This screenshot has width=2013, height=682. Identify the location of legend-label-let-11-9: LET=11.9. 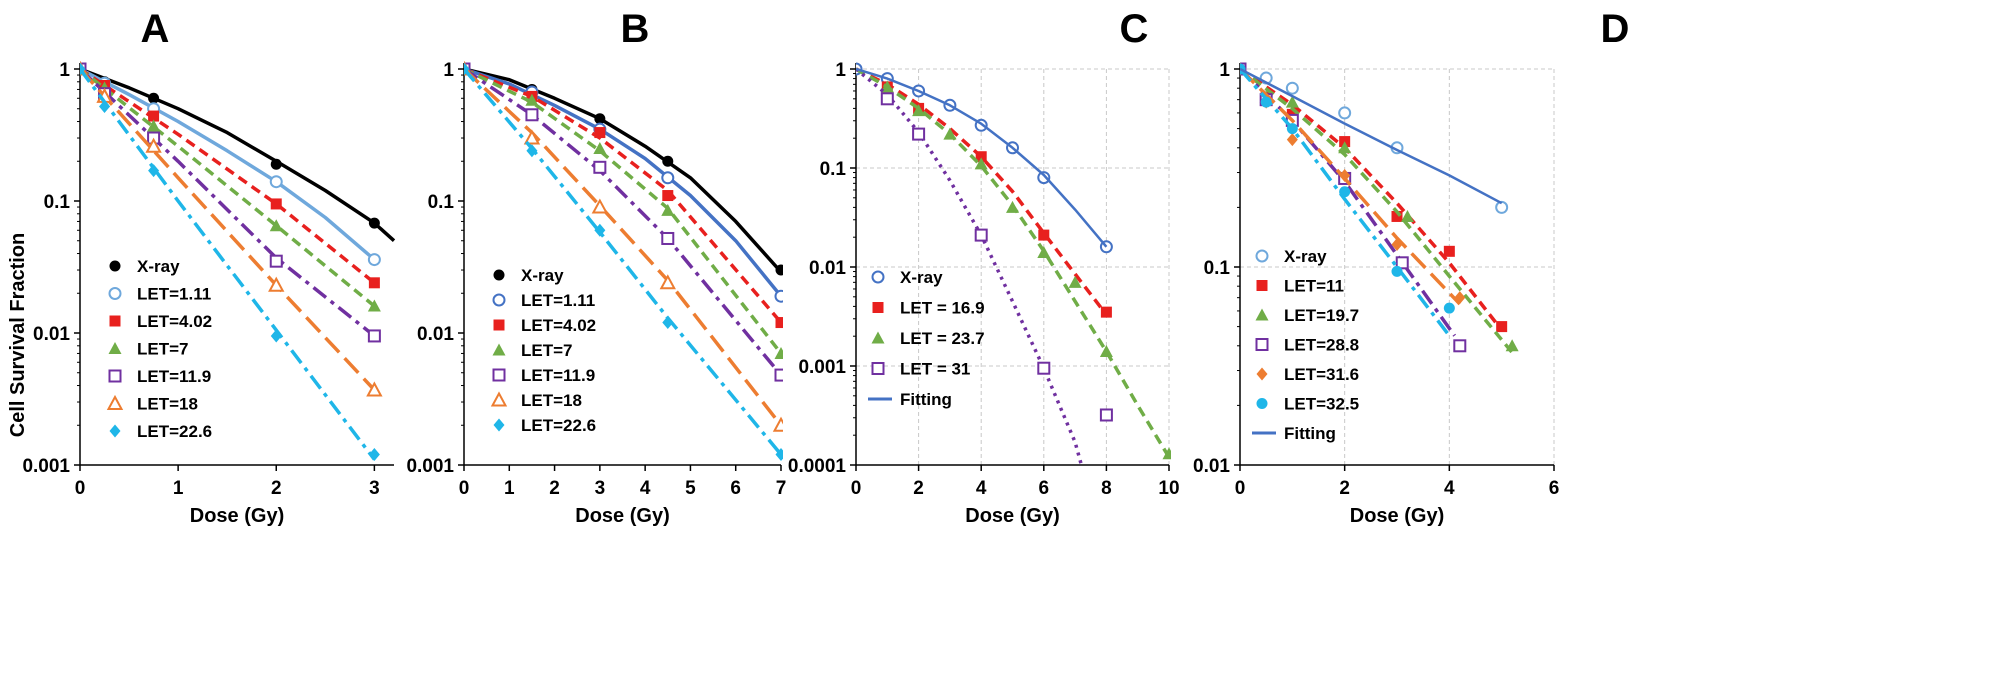
(174, 376).